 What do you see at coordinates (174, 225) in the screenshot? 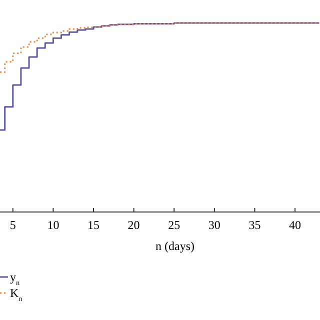
I see `x-tick-label: 25` at bounding box center [174, 225].